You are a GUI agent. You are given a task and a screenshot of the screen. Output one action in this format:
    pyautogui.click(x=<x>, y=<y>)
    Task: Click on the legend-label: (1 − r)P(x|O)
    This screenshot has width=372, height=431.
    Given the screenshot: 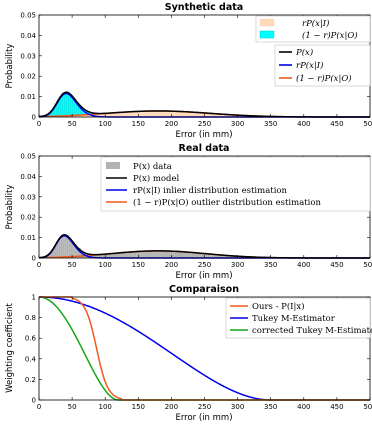 What is the action you would take?
    pyautogui.click(x=324, y=78)
    